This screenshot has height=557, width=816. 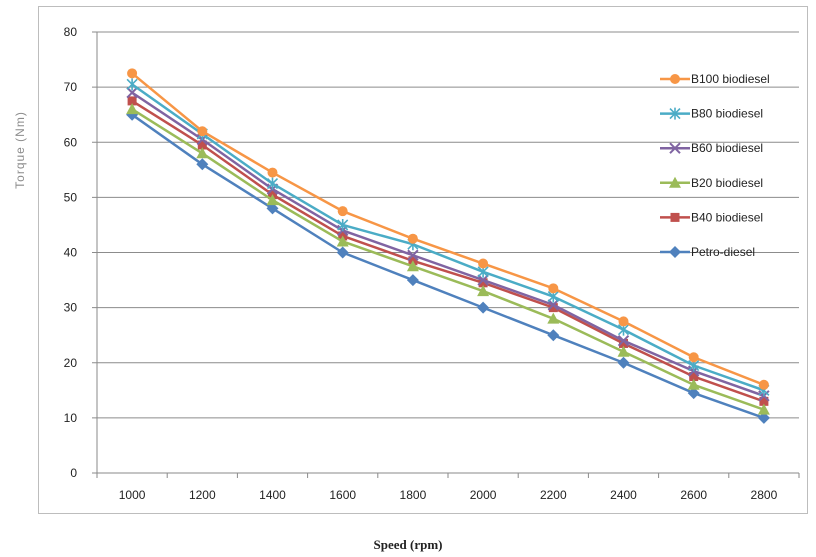 What do you see at coordinates (71, 32) in the screenshot?
I see `y-tick-label: 80` at bounding box center [71, 32].